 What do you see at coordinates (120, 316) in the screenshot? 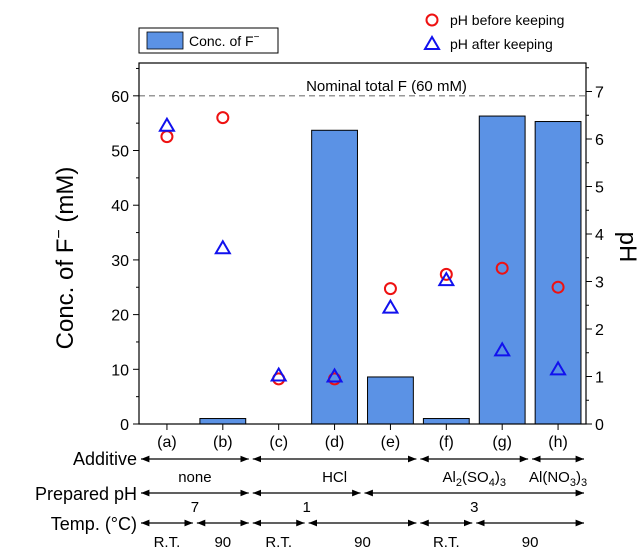
I see `y-left-tick-label: 20` at bounding box center [120, 316].